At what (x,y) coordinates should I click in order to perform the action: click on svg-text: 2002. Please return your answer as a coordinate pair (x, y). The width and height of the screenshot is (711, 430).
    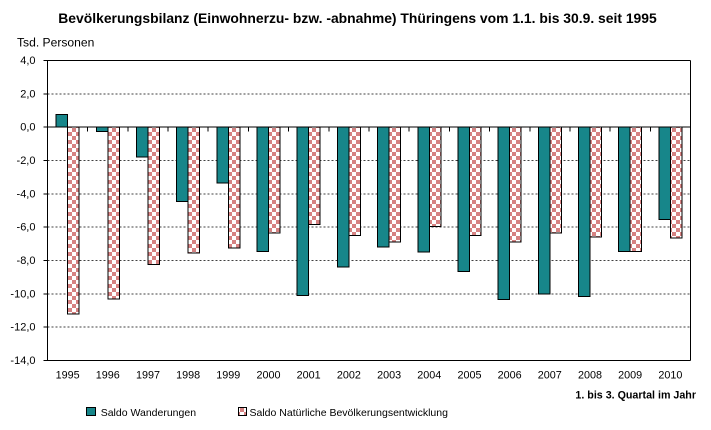
    Looking at the image, I should click on (349, 376).